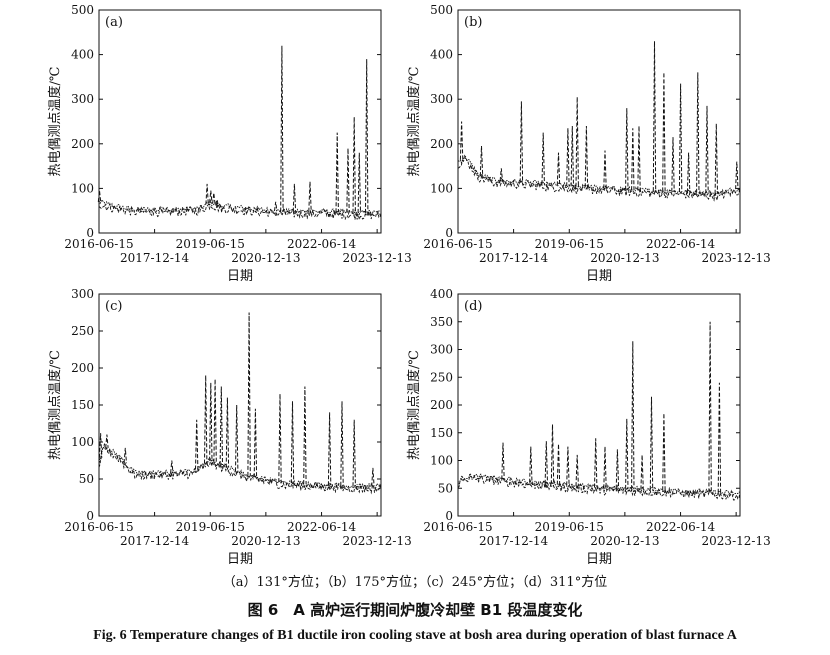  I want to click on figure-caption-zh: 图 6 A 高炉运行期间炉腹冷却壁 B1 段温度变化, so click(415, 610).